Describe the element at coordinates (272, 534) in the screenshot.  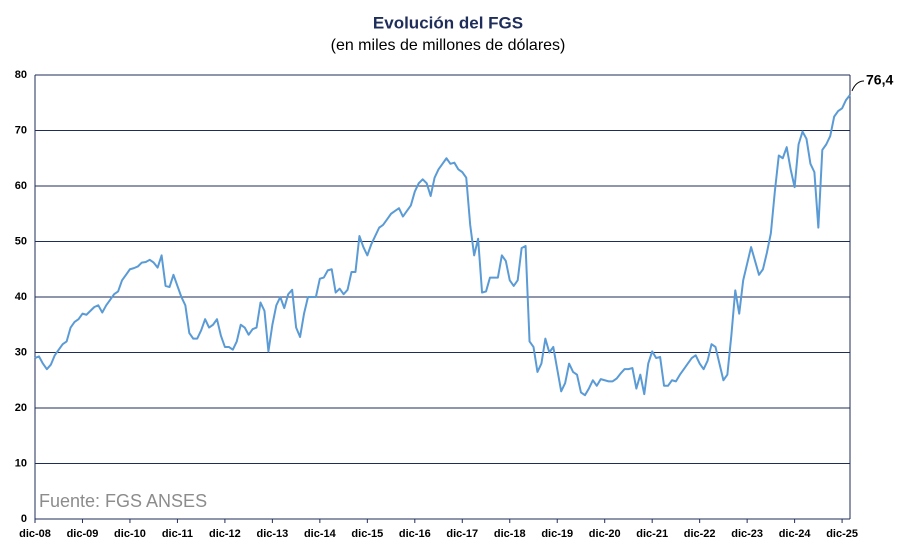
I see `x-tick-label: dic-13` at that location.